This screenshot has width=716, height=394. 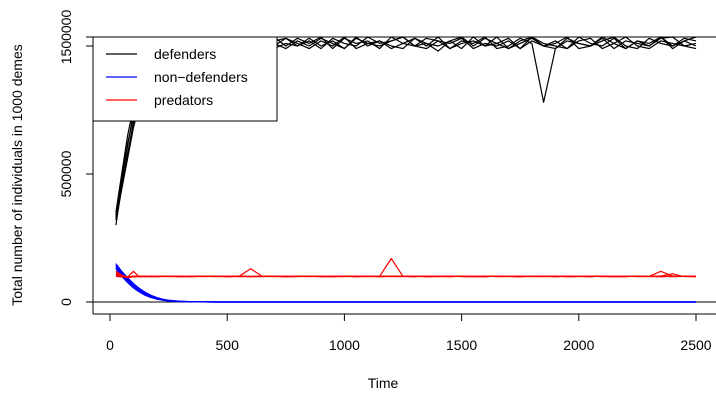 I want to click on legend-box, so click(x=185, y=79).